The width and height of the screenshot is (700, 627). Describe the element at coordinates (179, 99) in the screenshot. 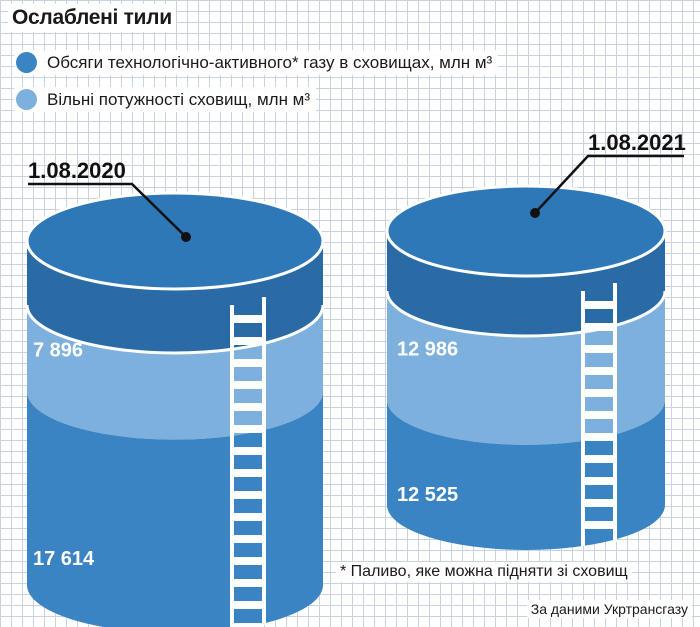

I see `legend-label-free-capacity: Вільні потужності сховищ, млн м³` at that location.